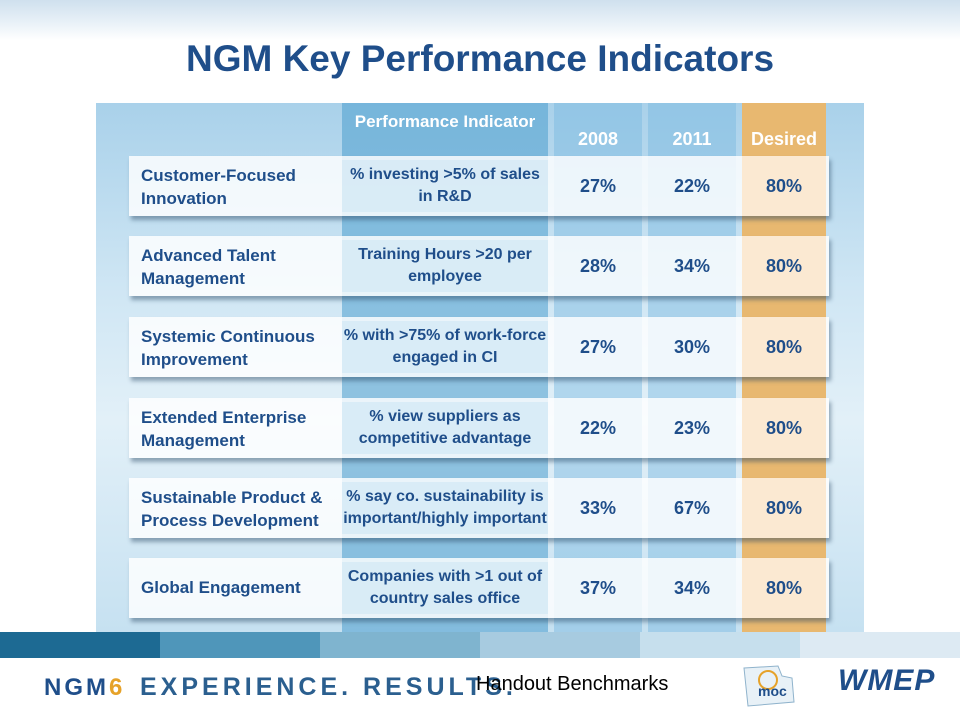 This screenshot has width=960, height=720. I want to click on row-category: Systemic Continuous Improvement, so click(228, 348).